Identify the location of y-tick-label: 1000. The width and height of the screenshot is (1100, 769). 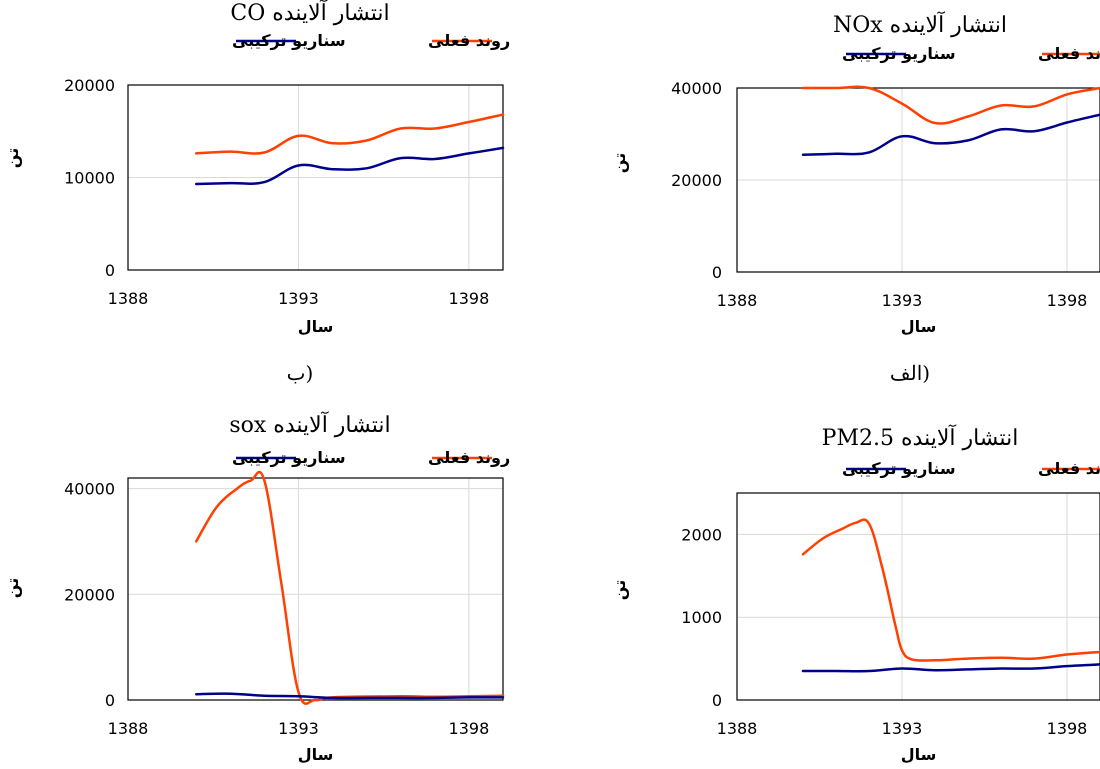
(701, 617).